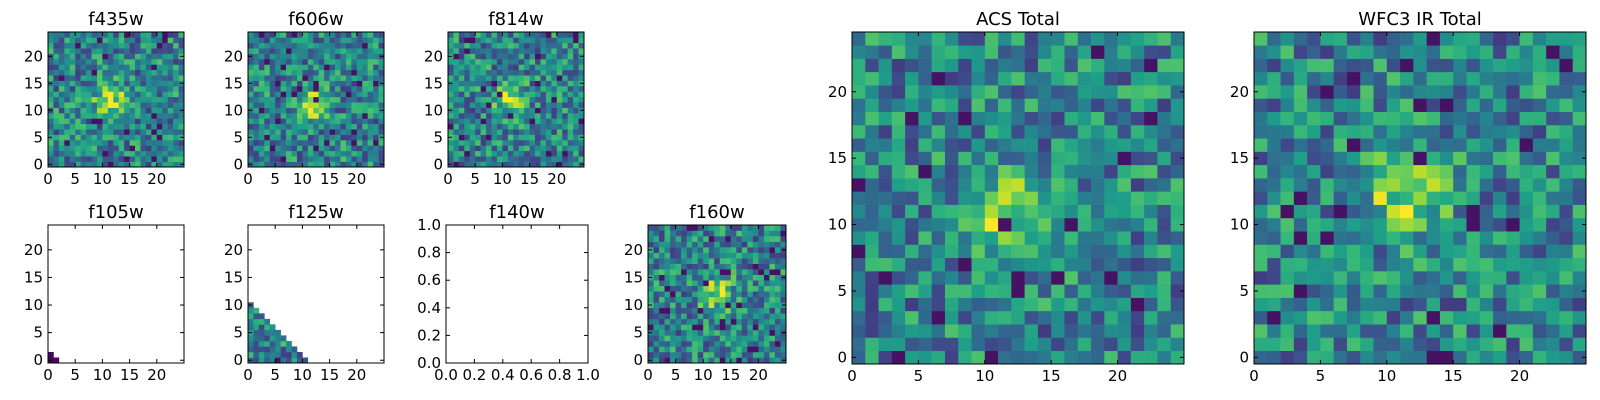 The image size is (1600, 400). What do you see at coordinates (438, 137) in the screenshot?
I see `y-tick-label: 5` at bounding box center [438, 137].